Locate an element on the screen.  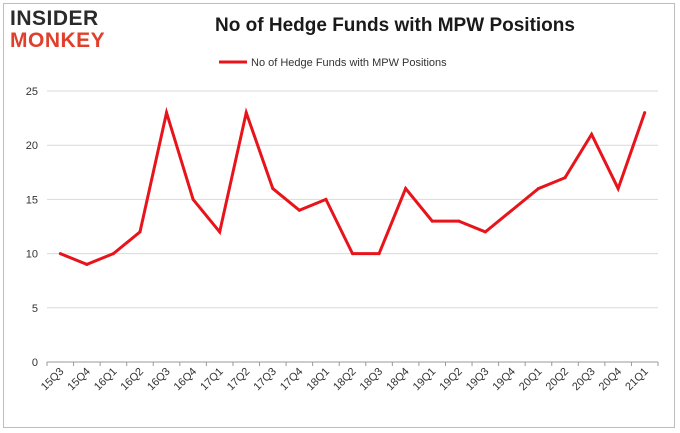
x-tick-label: 20Q1 is located at coordinates (531, 380).